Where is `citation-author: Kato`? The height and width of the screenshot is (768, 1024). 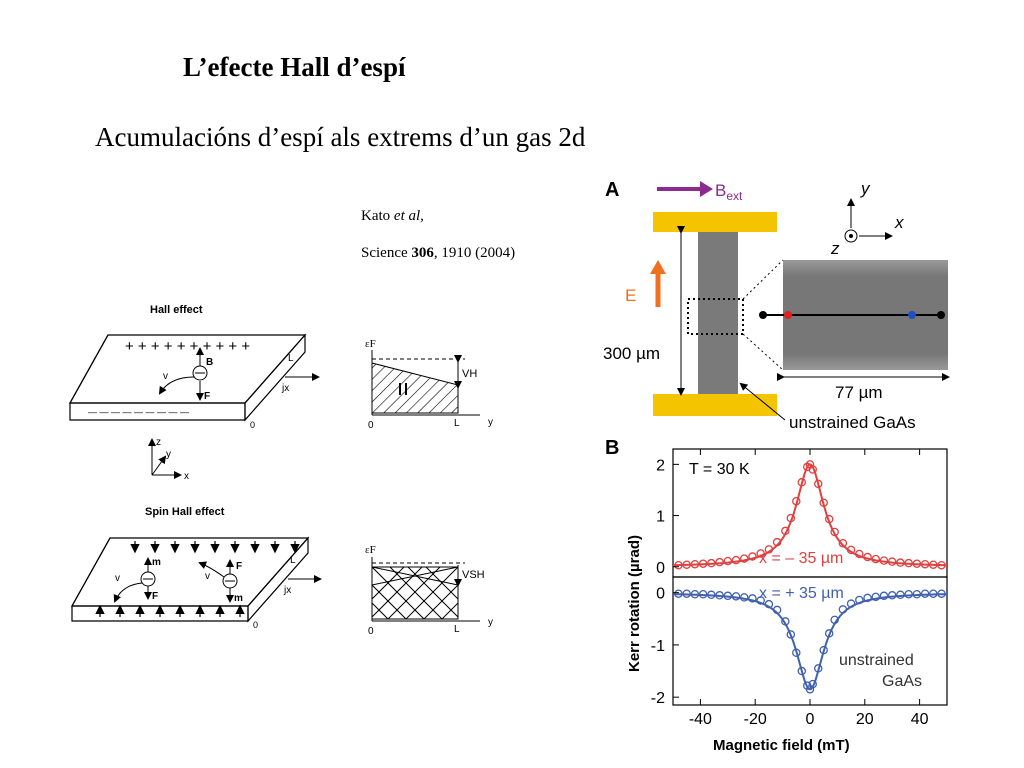
citation-author: Kato is located at coordinates (377, 216).